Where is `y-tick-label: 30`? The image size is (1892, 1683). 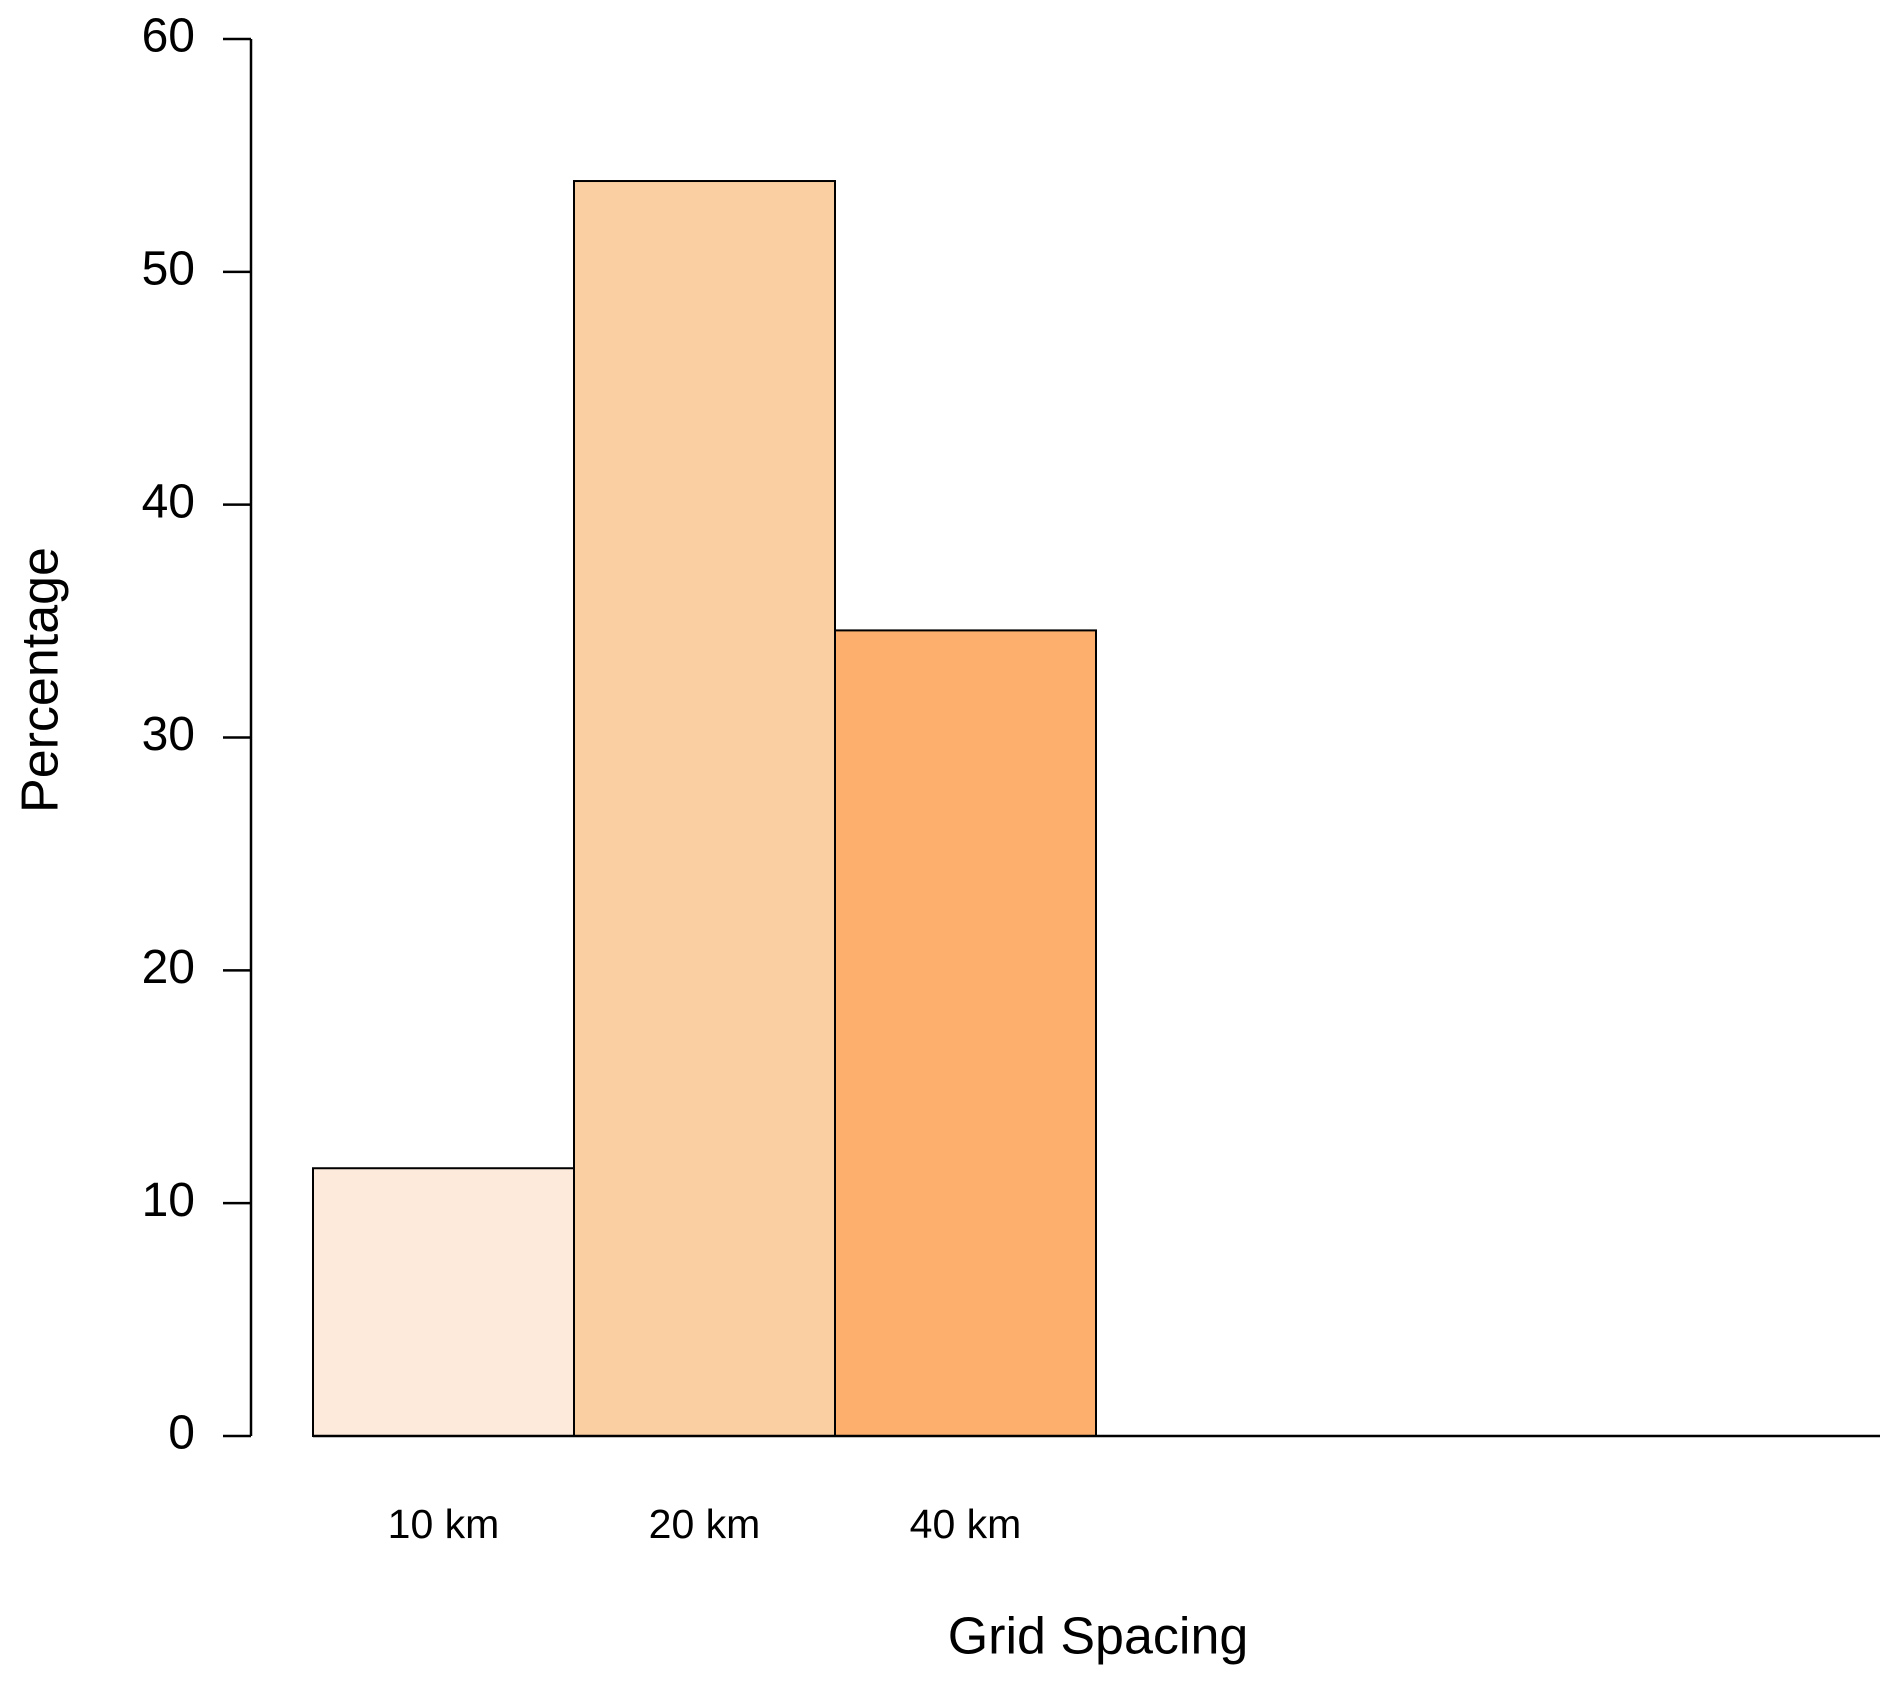
y-tick-label: 30 is located at coordinates (168, 734).